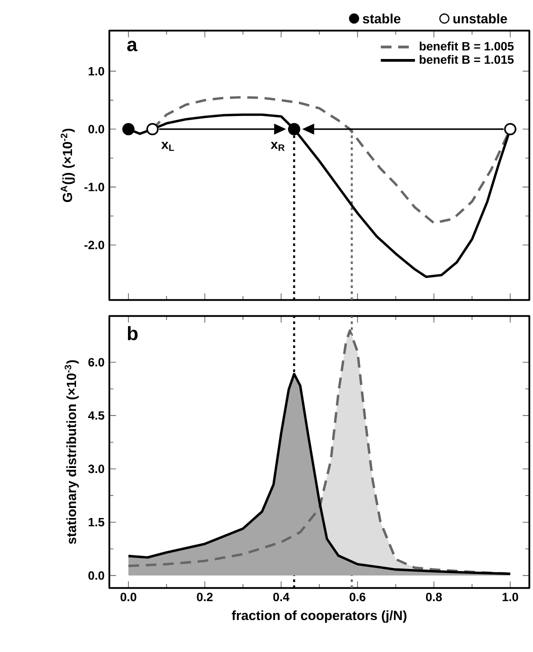 This screenshot has width=533, height=652. I want to click on y-axis-title: G$^{A}$(j) (×10$^{-2}$), so click(67, 165).